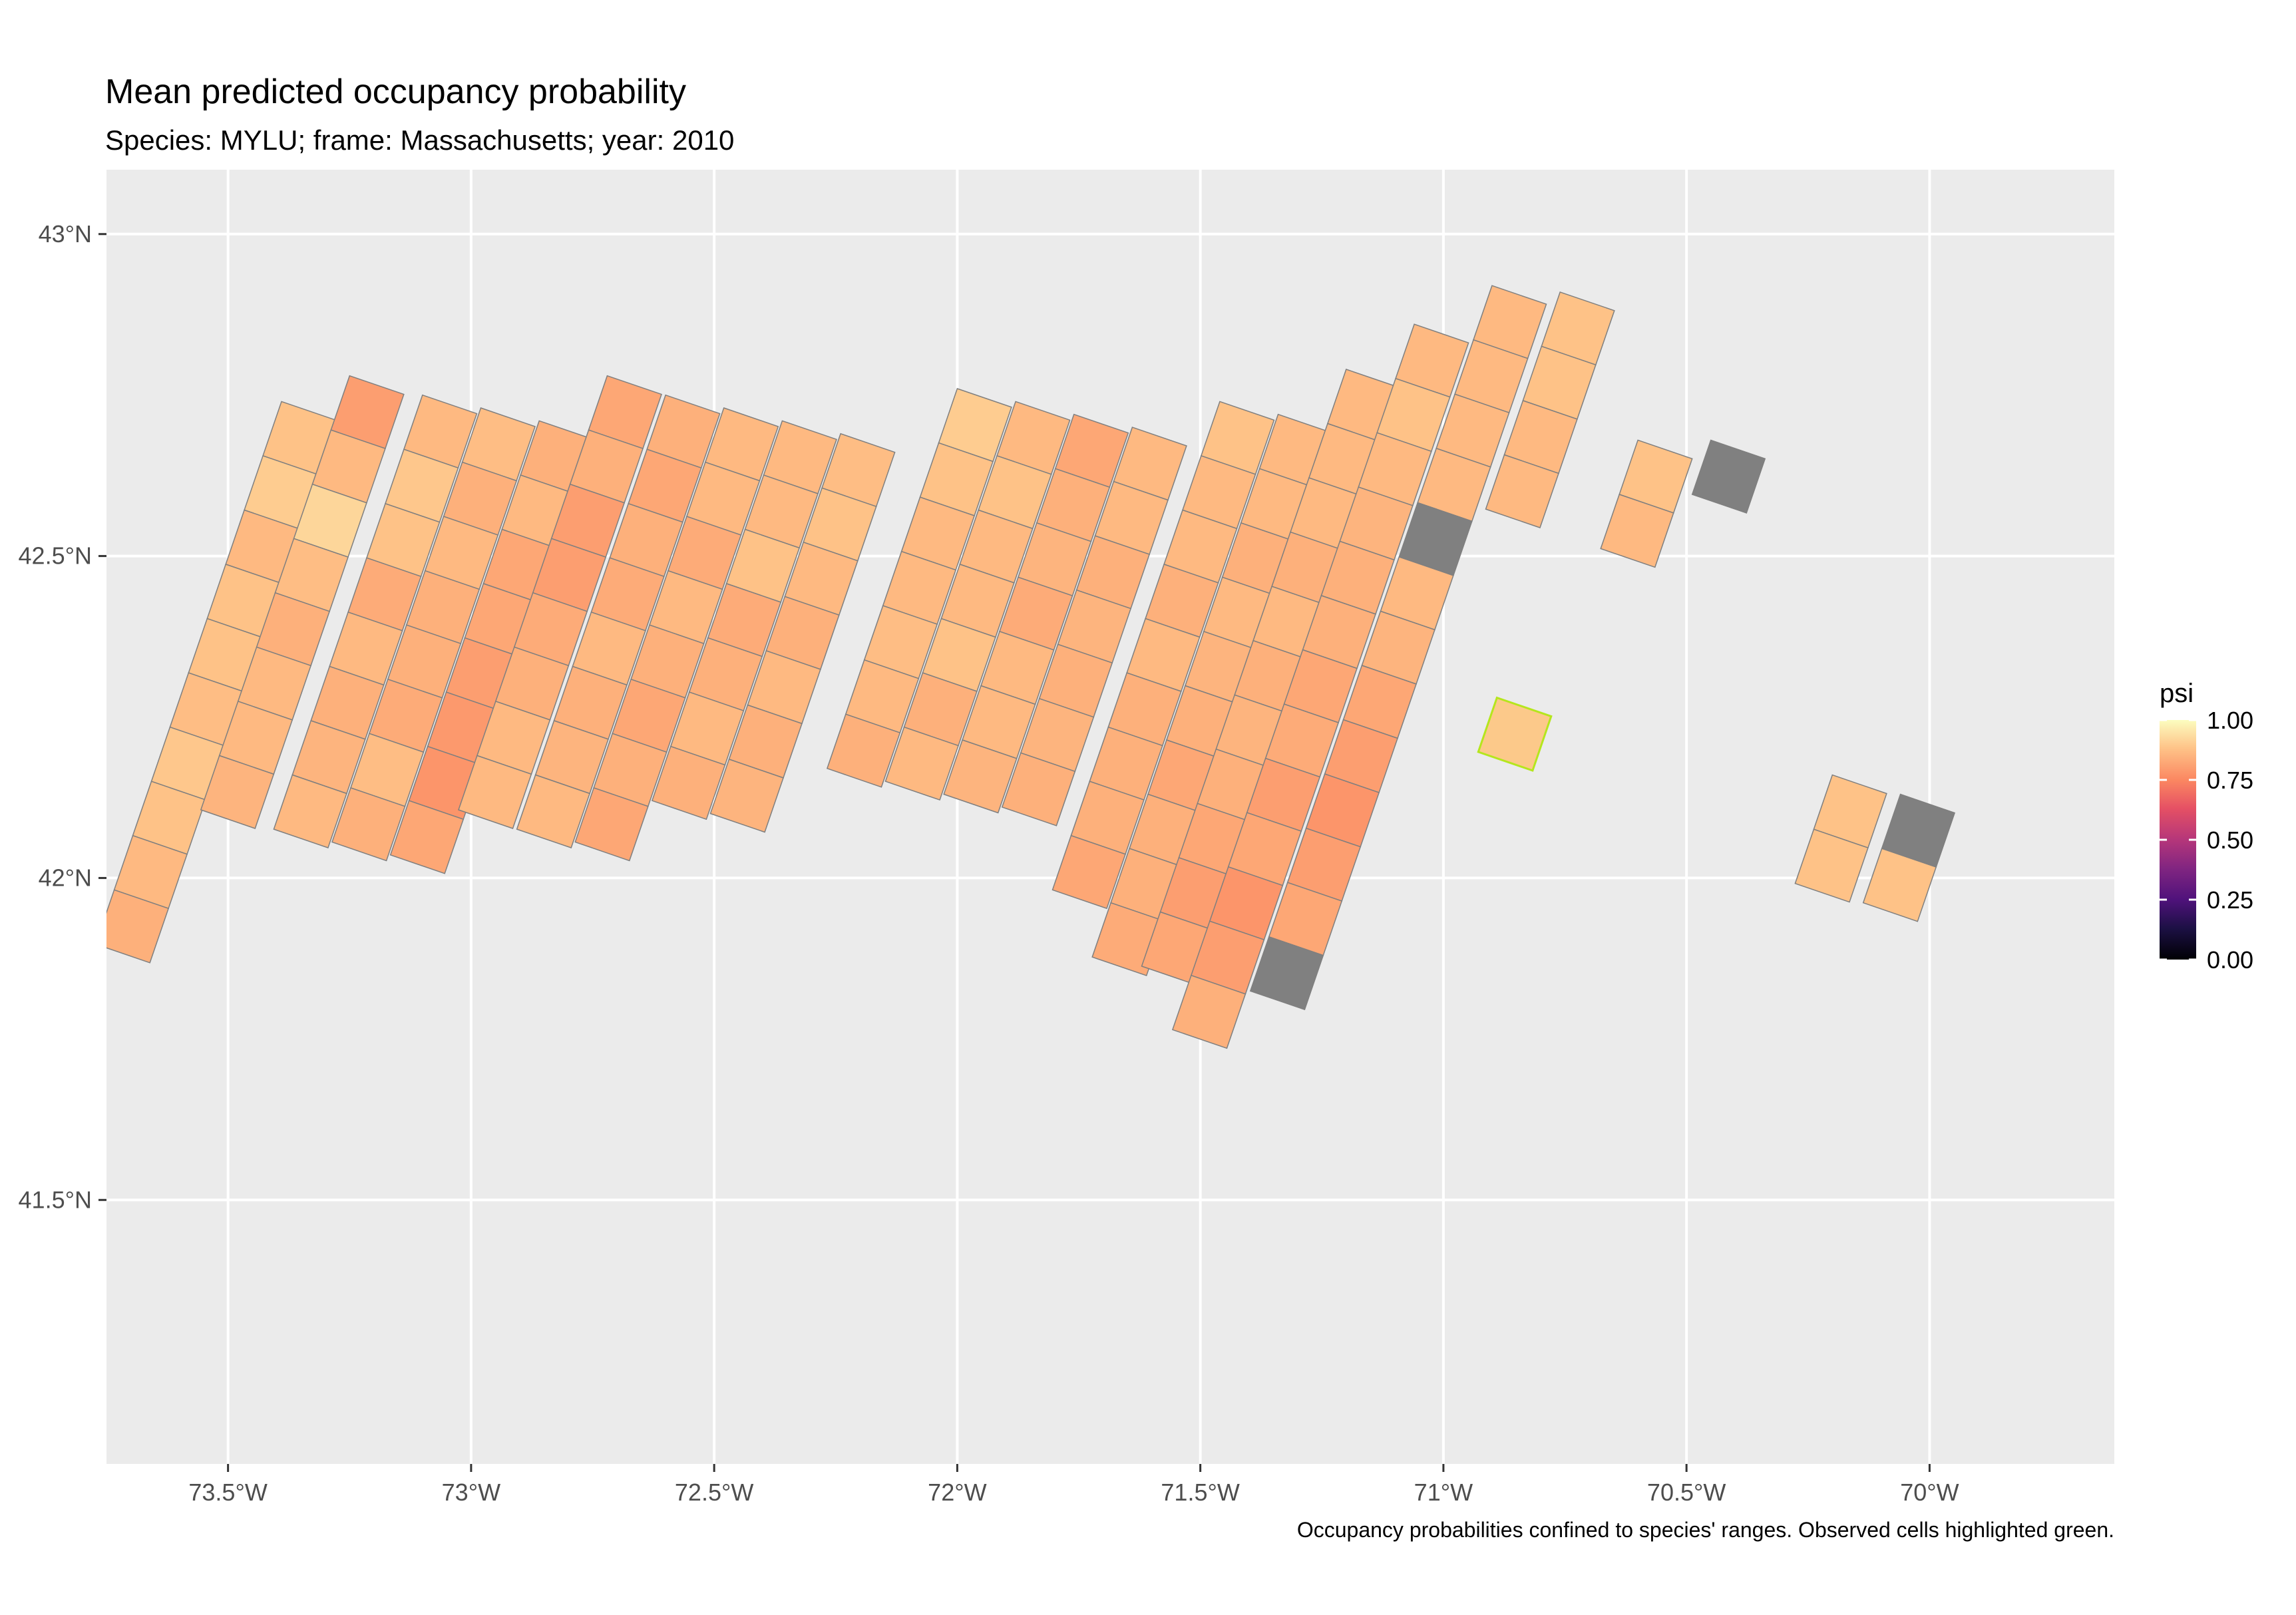 Image resolution: width=2296 pixels, height=1615 pixels. What do you see at coordinates (957, 1492) in the screenshot?
I see `x-tick-label-3: 72°W` at bounding box center [957, 1492].